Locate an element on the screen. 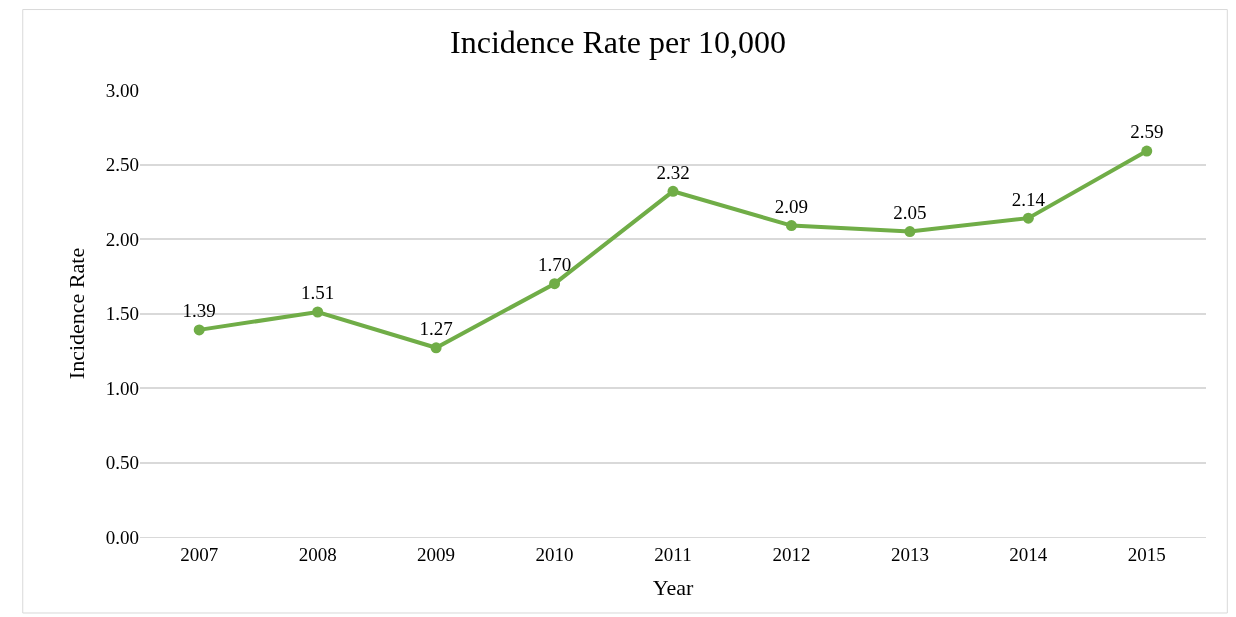 The width and height of the screenshot is (1236, 617). data-label: 2.09 is located at coordinates (791, 206).